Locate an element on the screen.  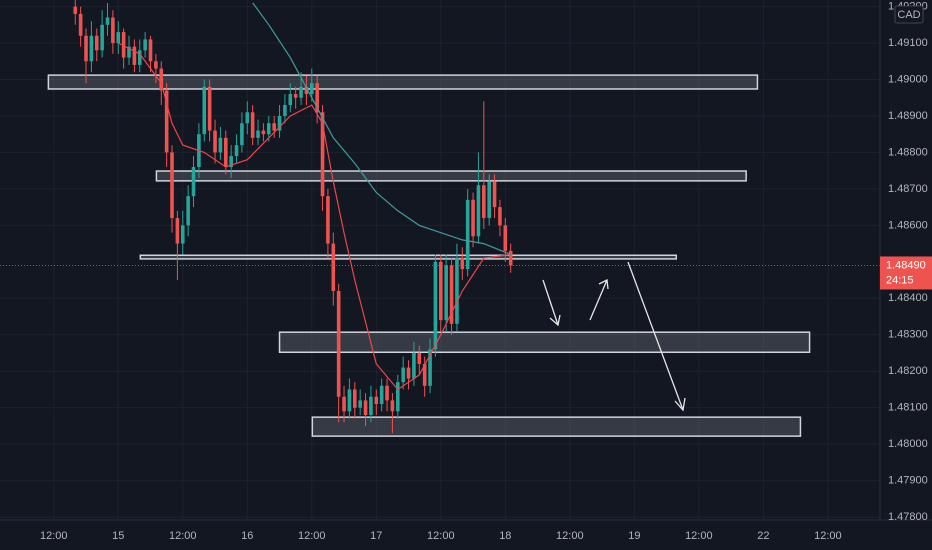
arrows is located at coordinates (614, 336).